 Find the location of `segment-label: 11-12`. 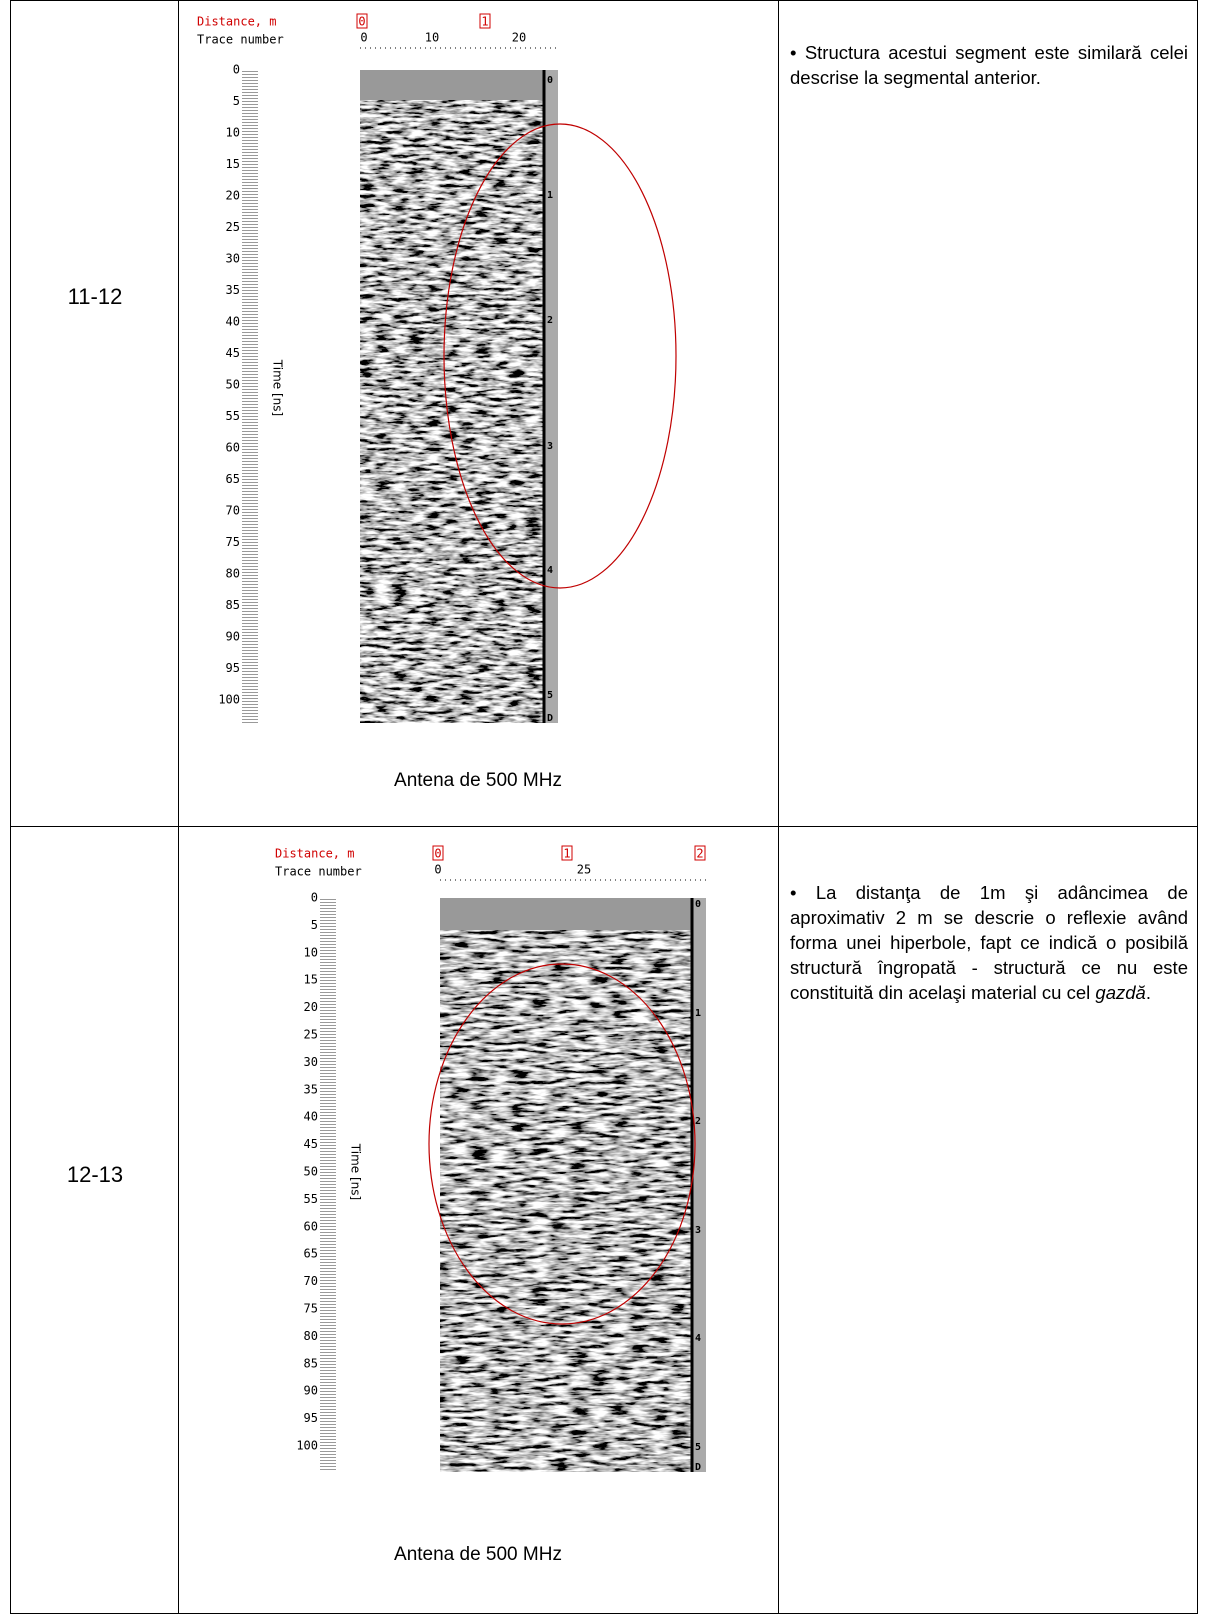

segment-label: 11-12 is located at coordinates (95, 296).